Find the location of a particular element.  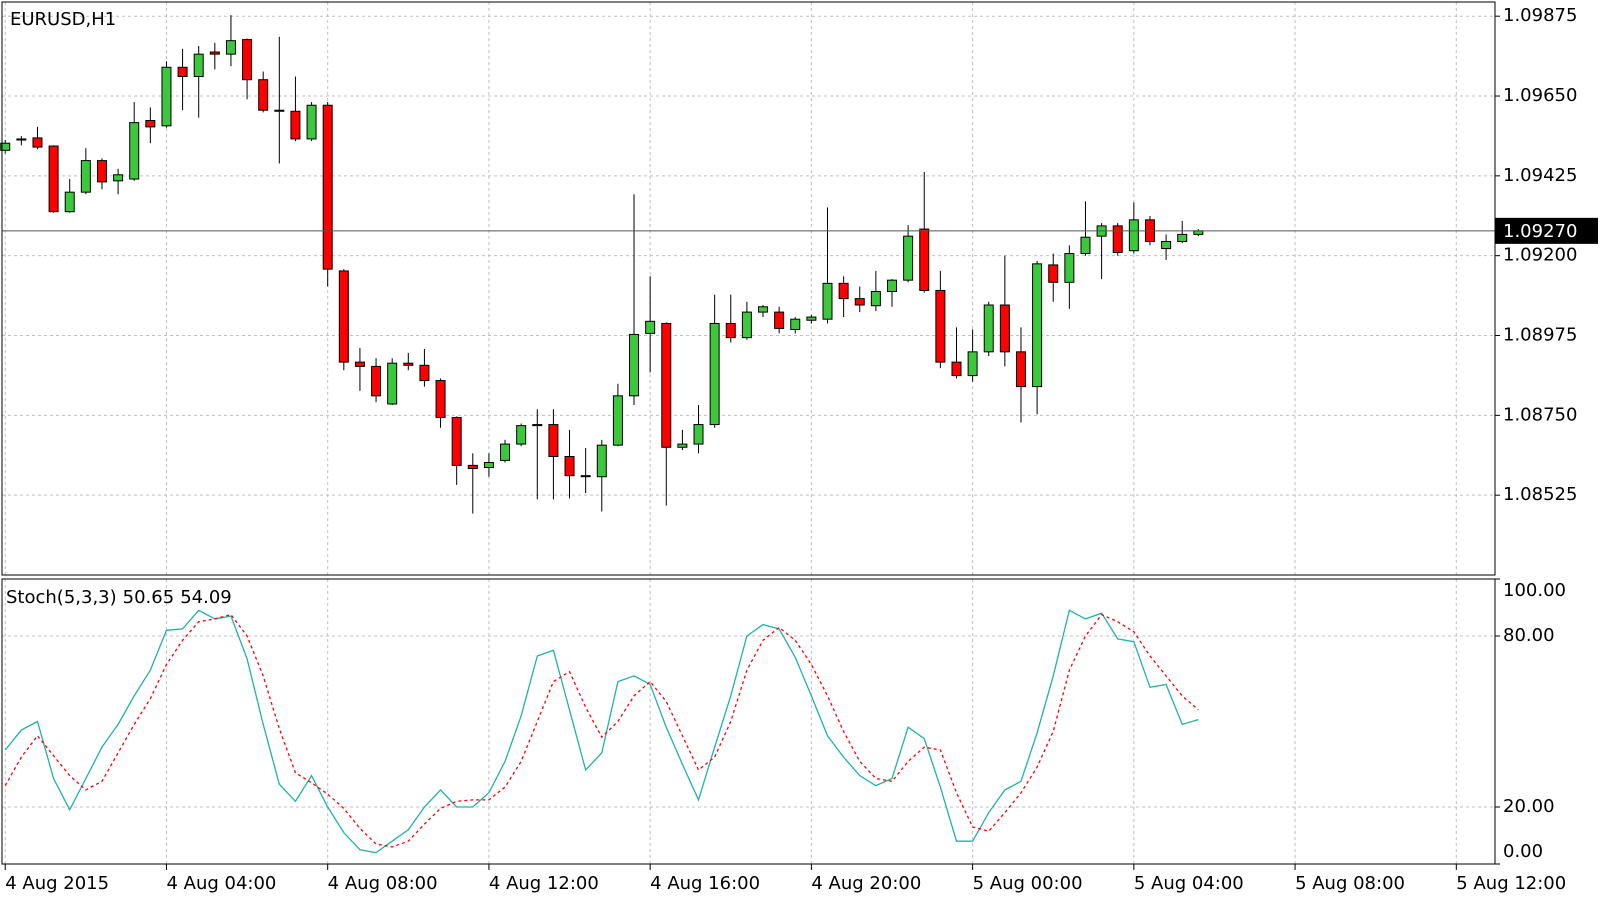

indicator-title: Stoch(5,3,3) is located at coordinates (61, 597).